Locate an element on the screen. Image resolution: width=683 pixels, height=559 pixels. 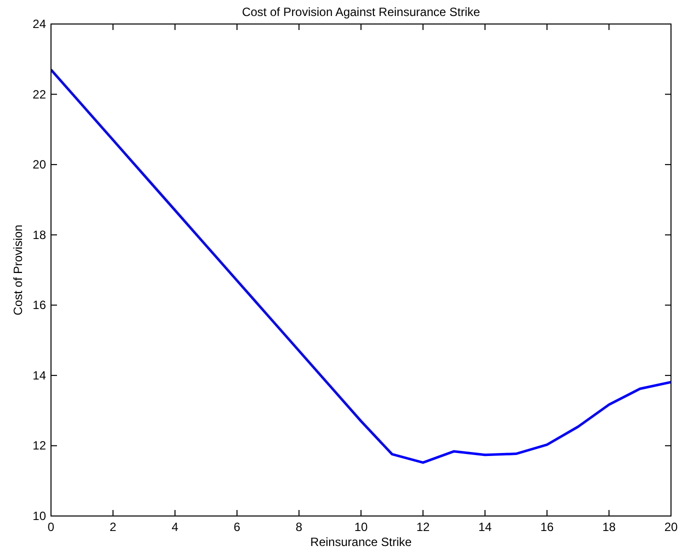
y-tick-label: 10 is located at coordinates (39, 516).